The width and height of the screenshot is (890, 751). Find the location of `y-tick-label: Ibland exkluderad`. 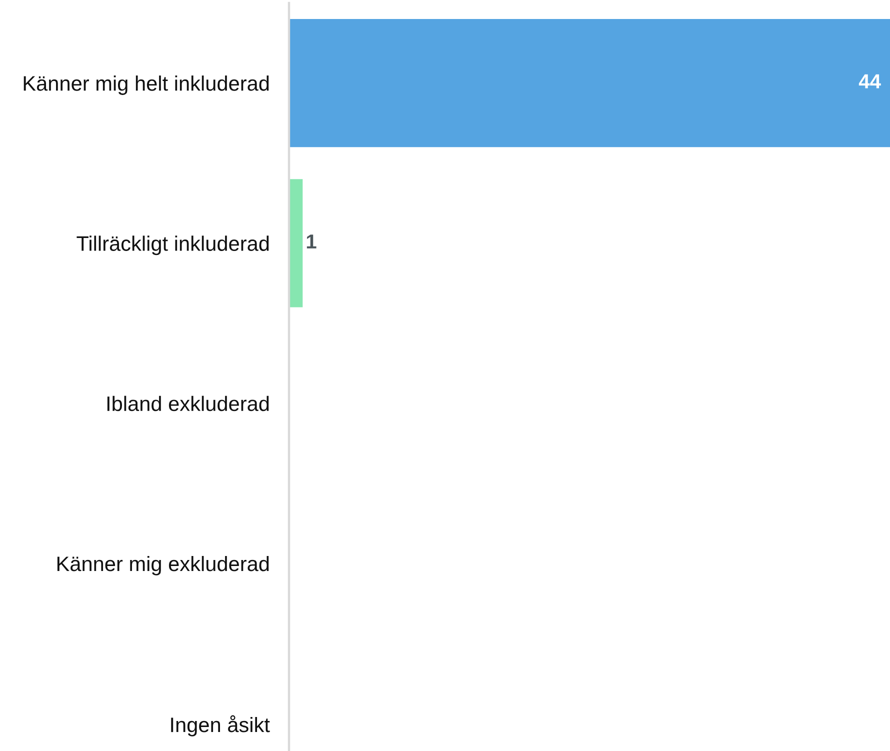

y-tick-label: Ibland exkluderad is located at coordinates (188, 404).